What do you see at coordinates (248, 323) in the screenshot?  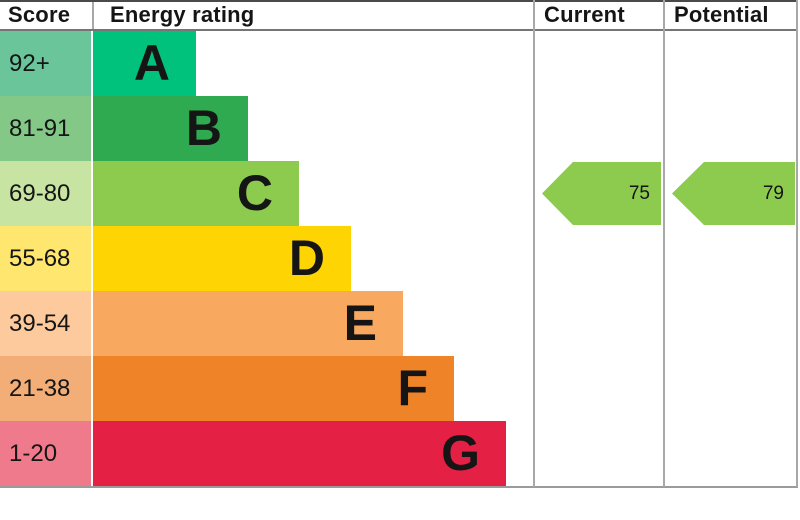 I see `rating-bar-e: E` at bounding box center [248, 323].